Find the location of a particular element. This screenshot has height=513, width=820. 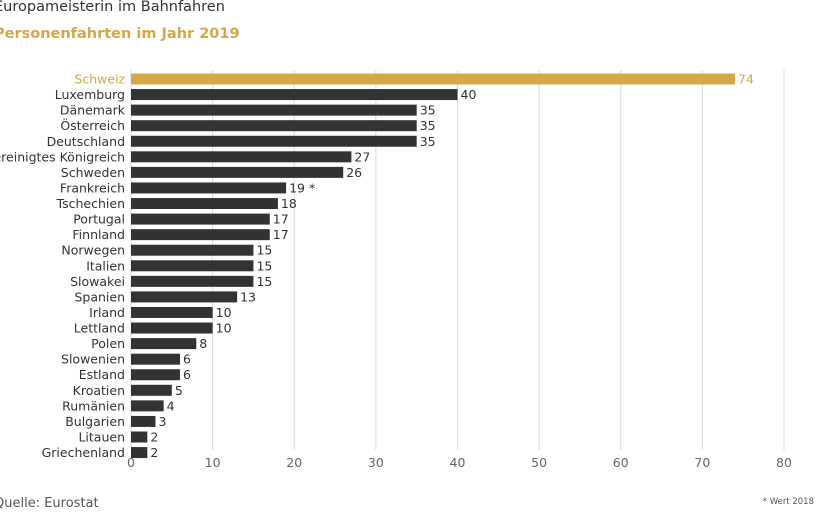

category-label: Lettland is located at coordinates (99, 328).